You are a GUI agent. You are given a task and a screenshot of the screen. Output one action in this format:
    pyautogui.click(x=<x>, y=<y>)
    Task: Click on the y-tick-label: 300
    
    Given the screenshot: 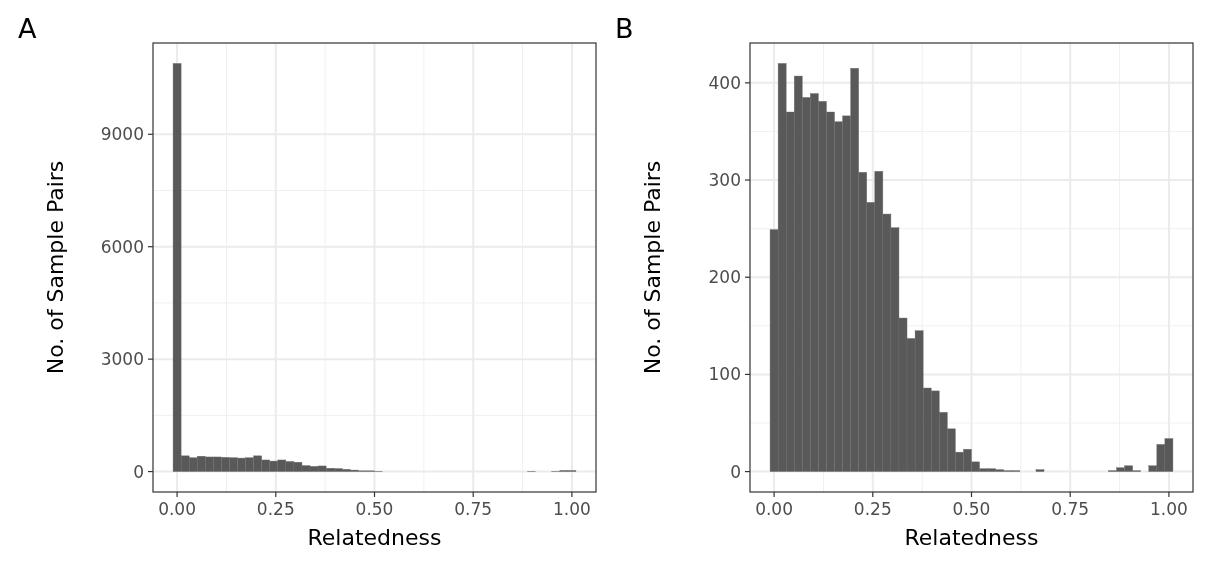 What is the action you would take?
    pyautogui.click(x=724, y=179)
    